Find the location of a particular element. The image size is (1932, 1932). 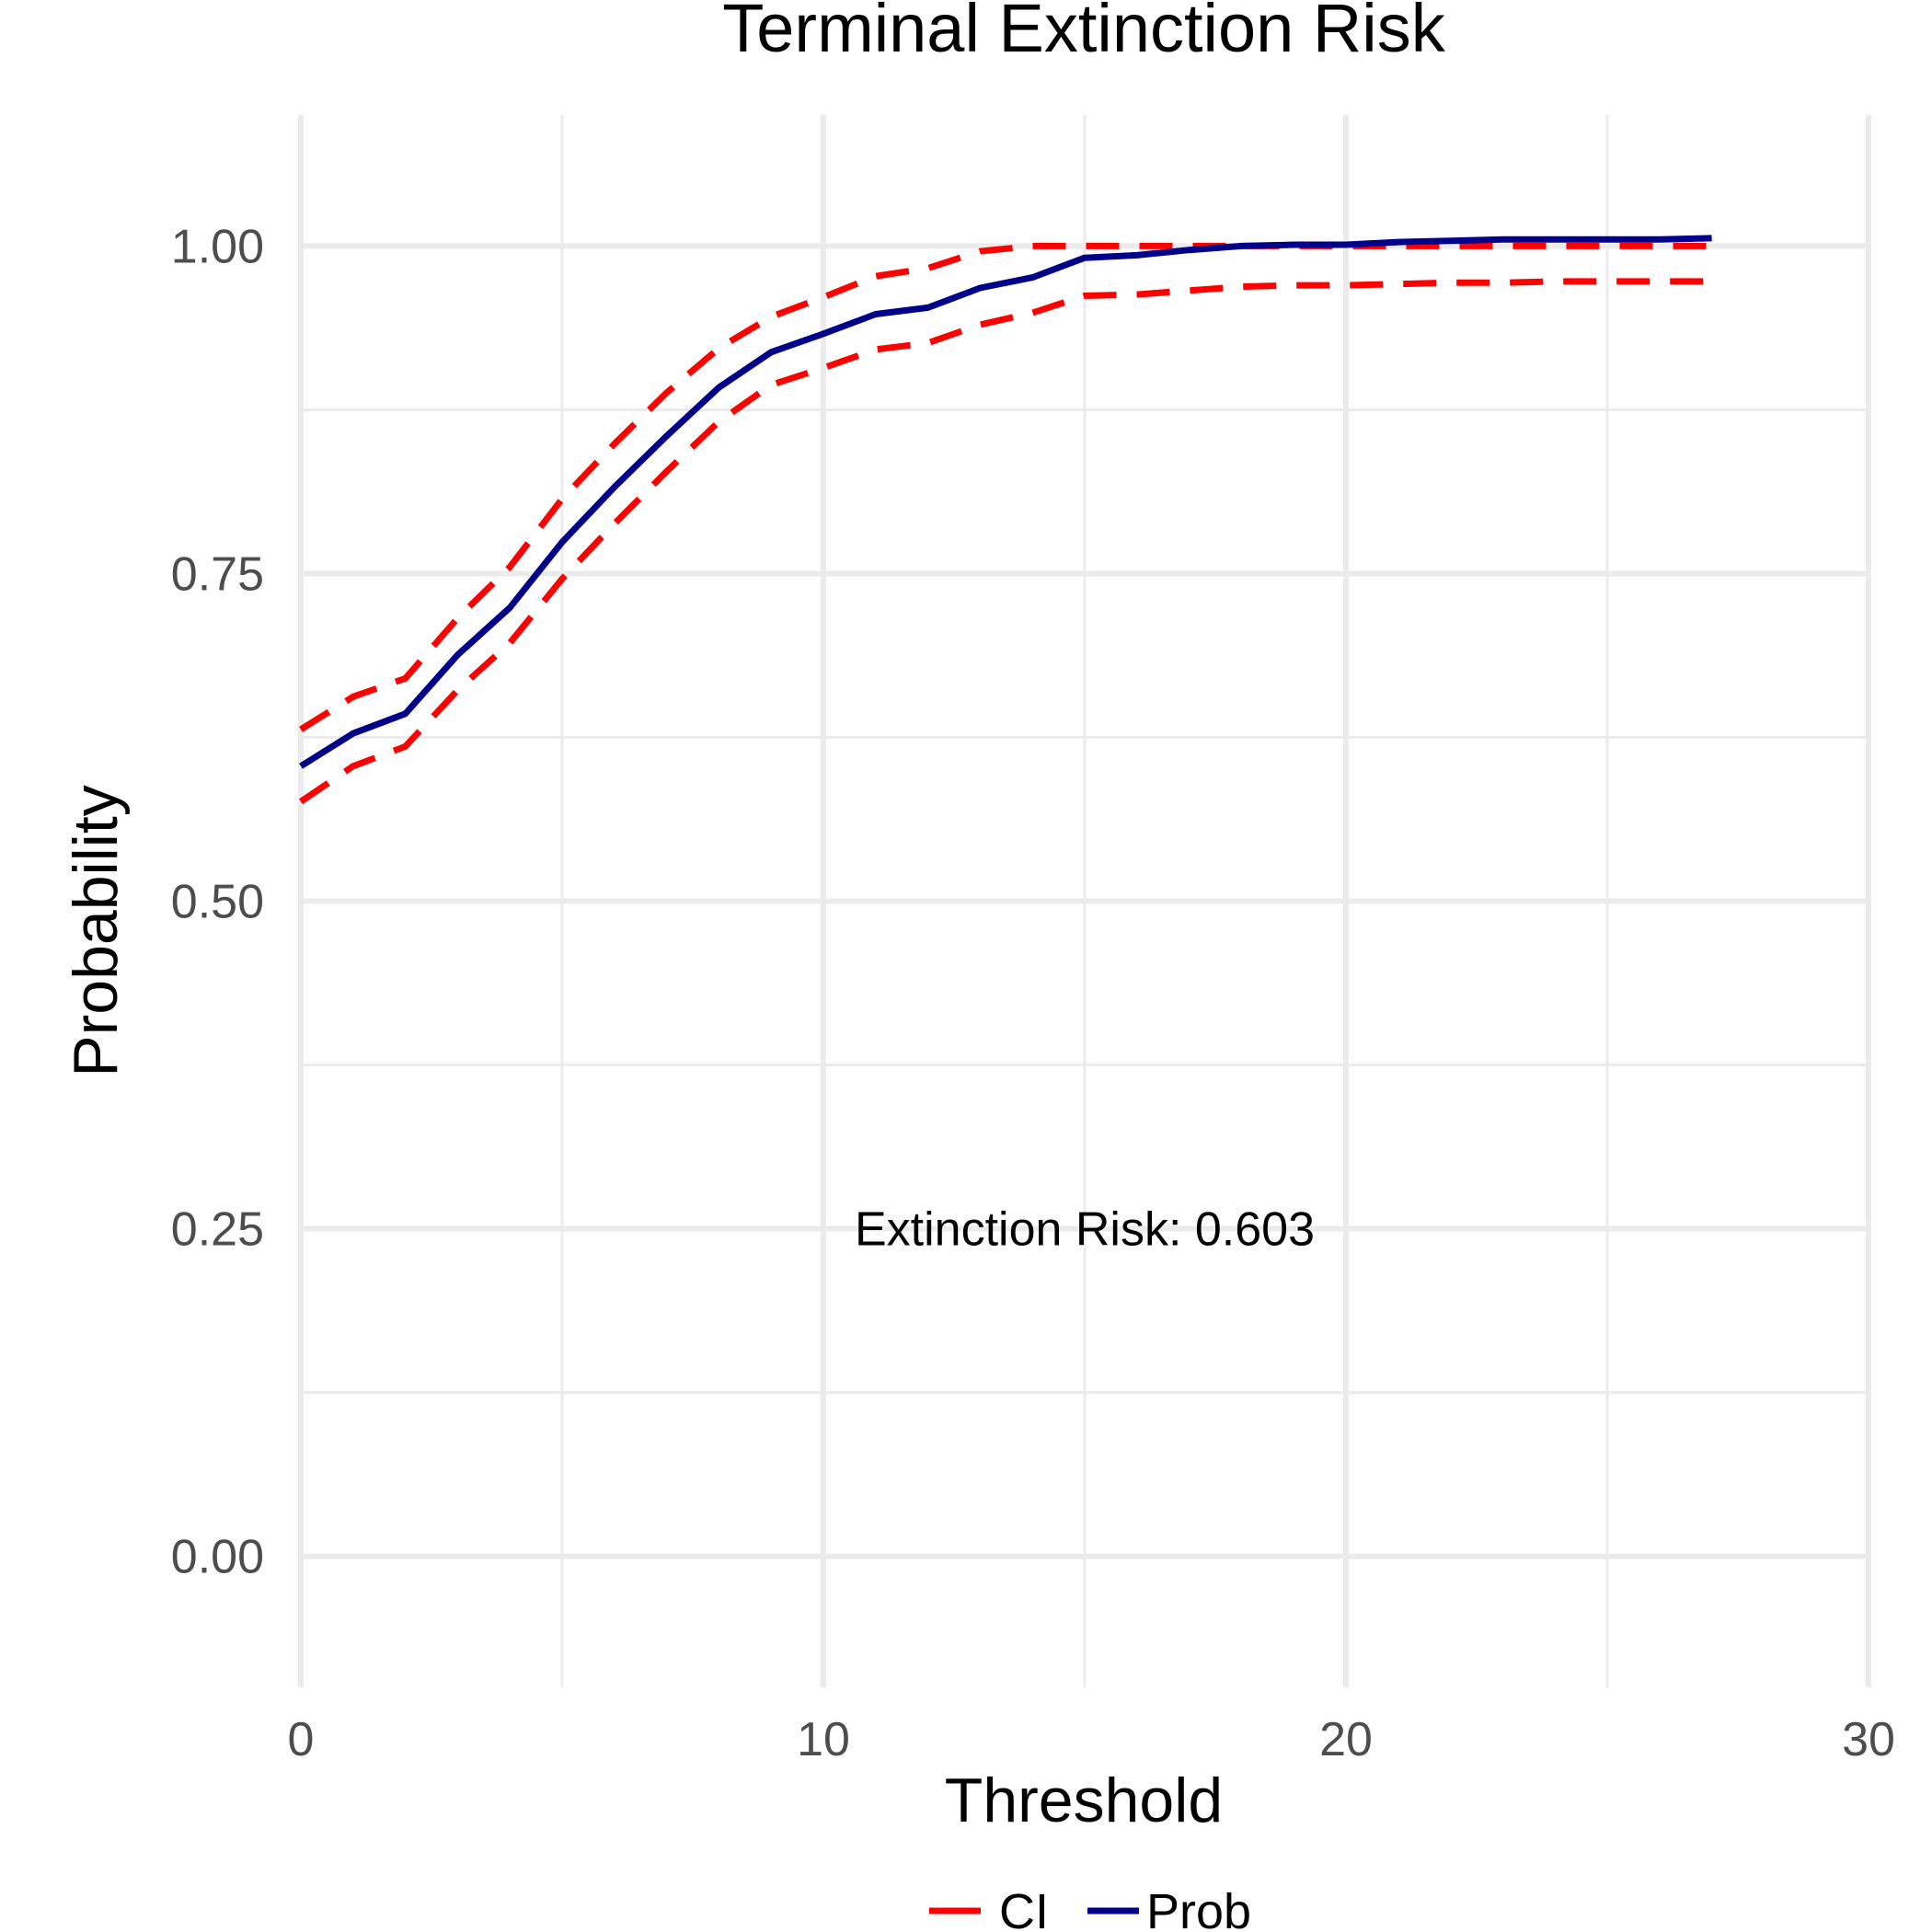

x-axis-title: Threshold is located at coordinates (1084, 1800).